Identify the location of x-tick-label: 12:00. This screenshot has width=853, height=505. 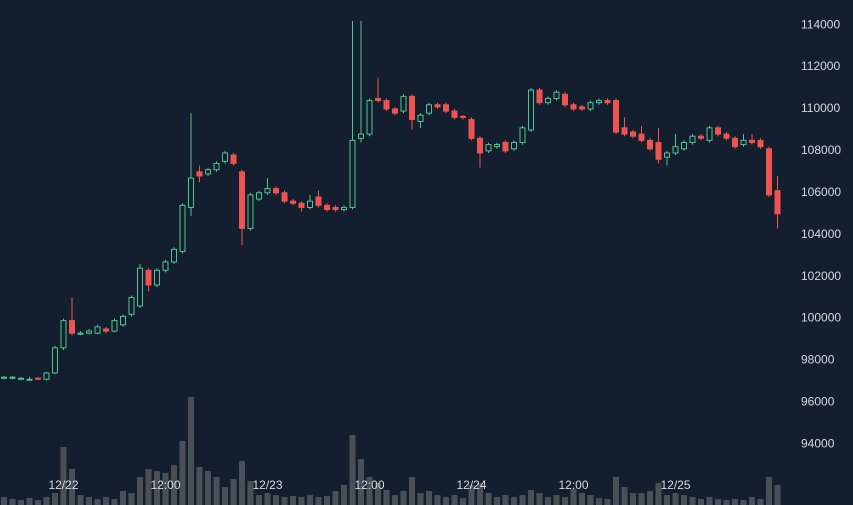
(369, 485).